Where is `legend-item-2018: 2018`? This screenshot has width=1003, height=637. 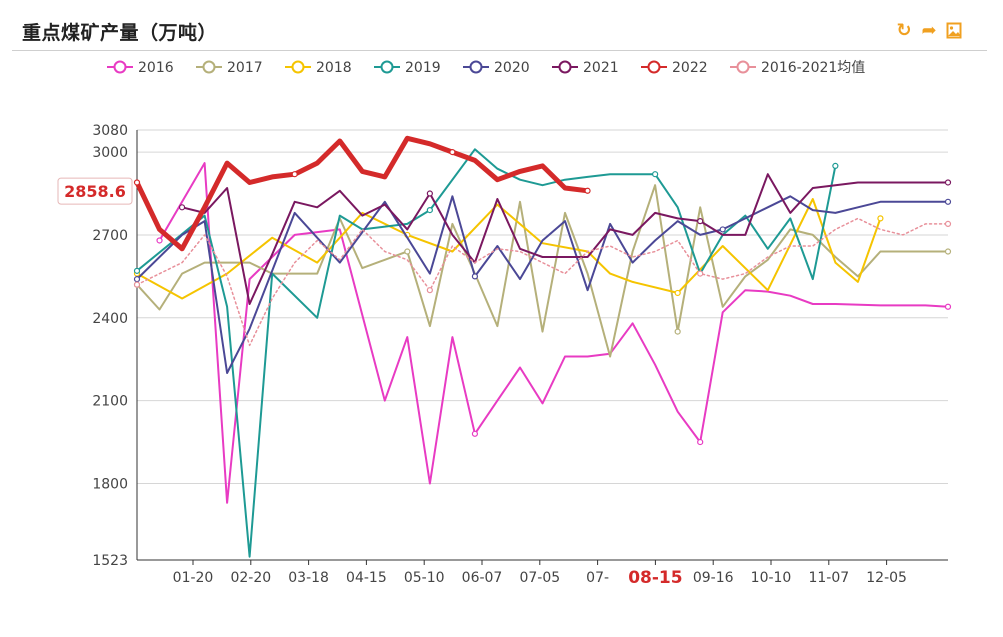
legend-item-2018: 2018 is located at coordinates (318, 68).